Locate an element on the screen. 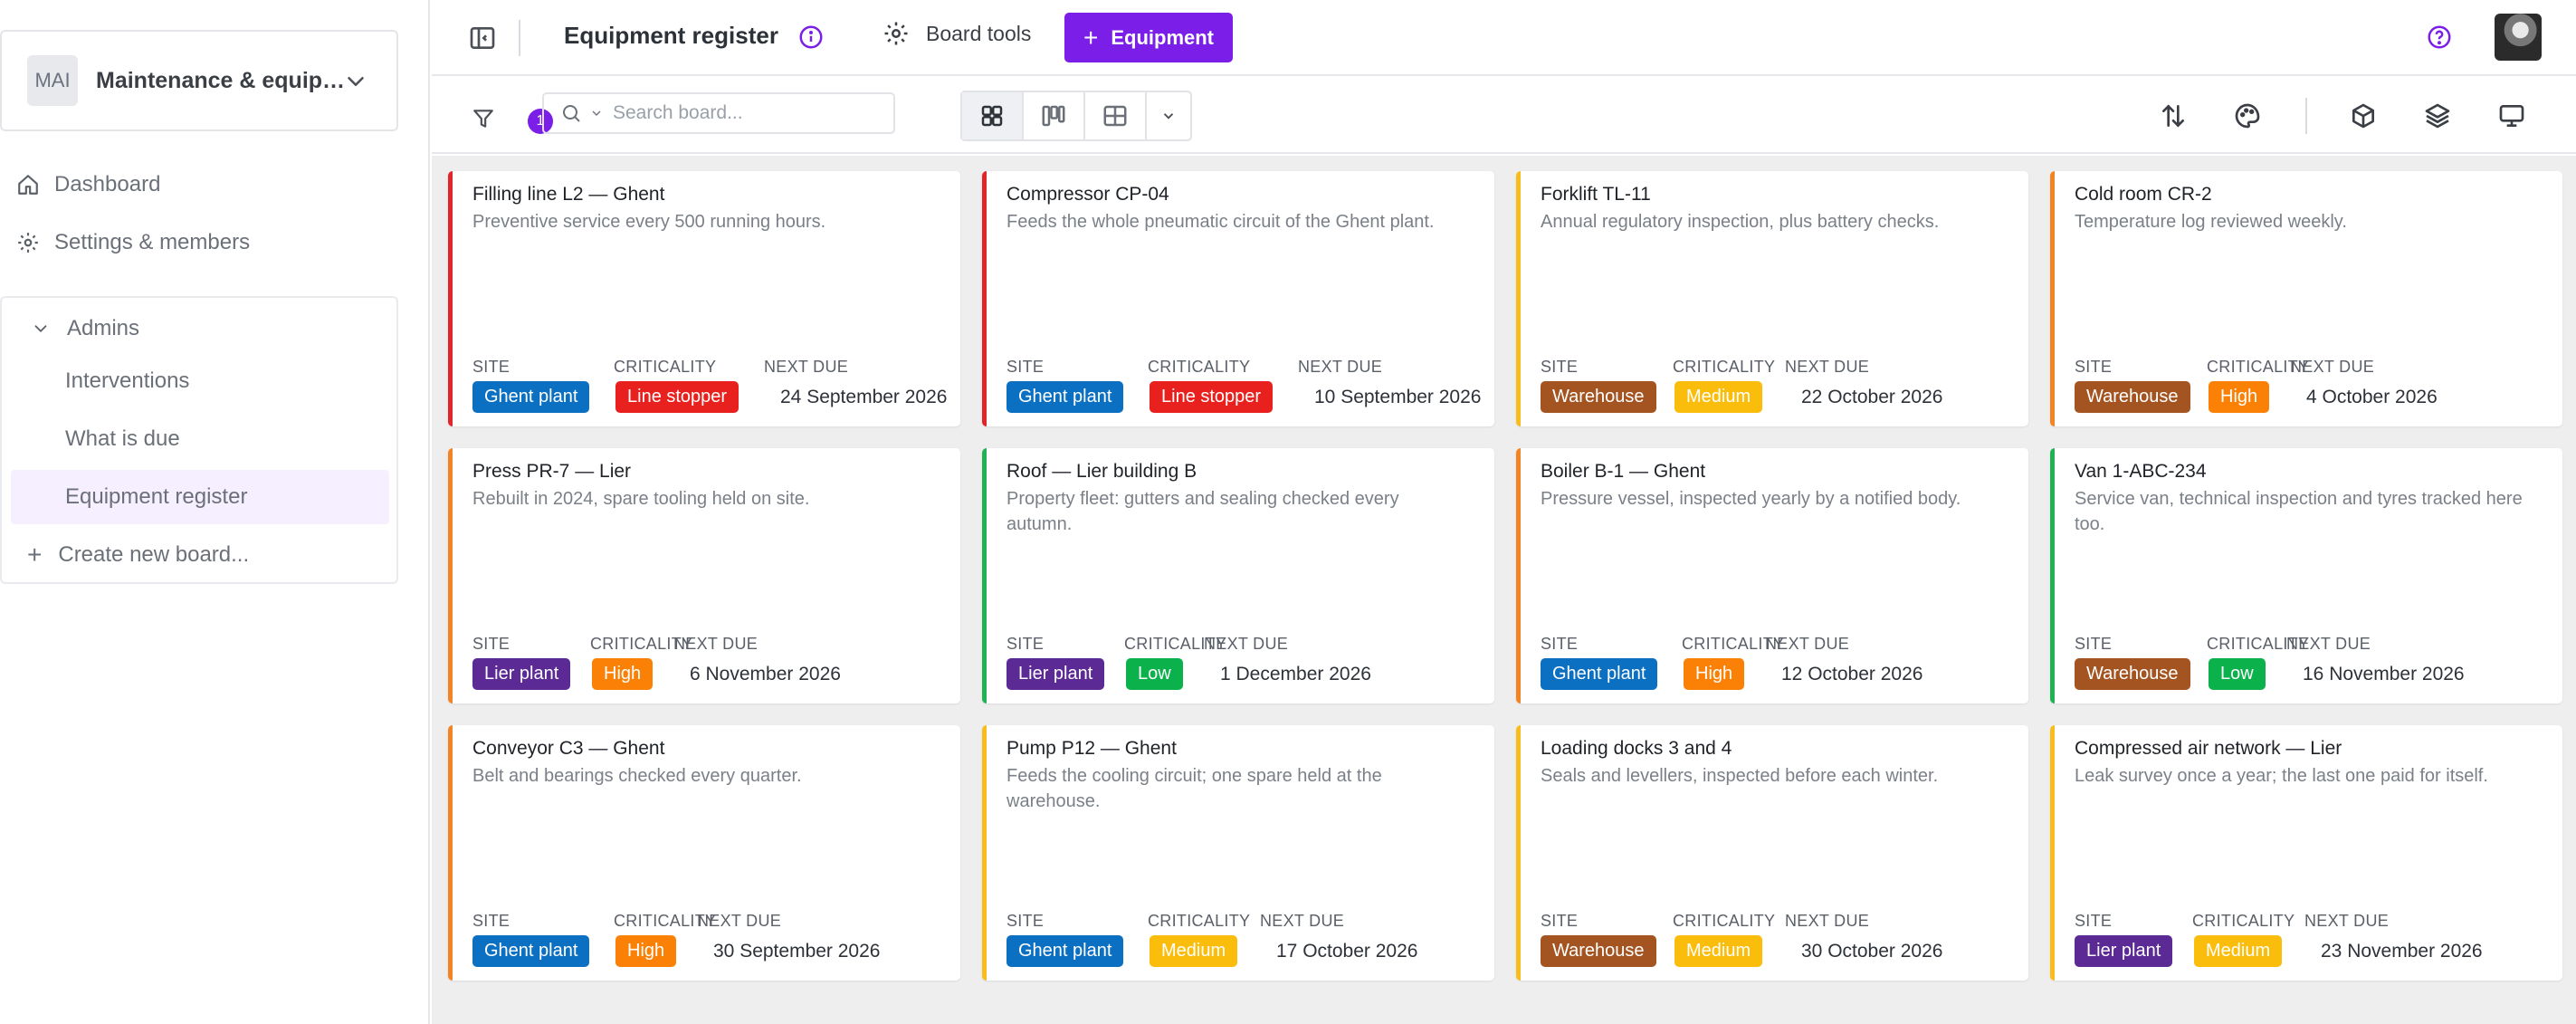 This screenshot has width=2576, height=1024. next-due-value: 4 October 2026 is located at coordinates (2372, 397).